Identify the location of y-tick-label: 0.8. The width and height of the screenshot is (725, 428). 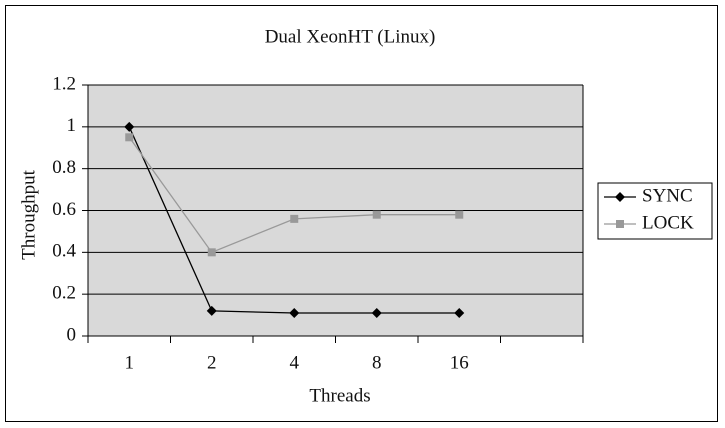
(64, 167).